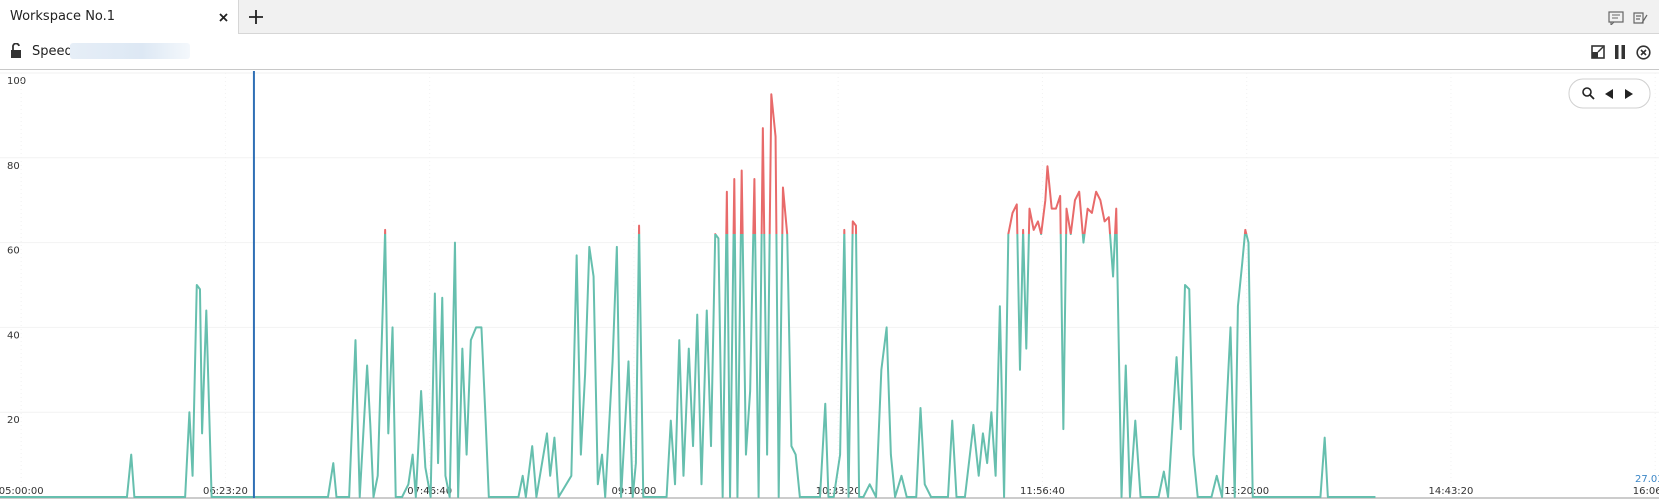 This screenshot has height=504, width=1659. I want to click on lock-icon, so click(16, 51).